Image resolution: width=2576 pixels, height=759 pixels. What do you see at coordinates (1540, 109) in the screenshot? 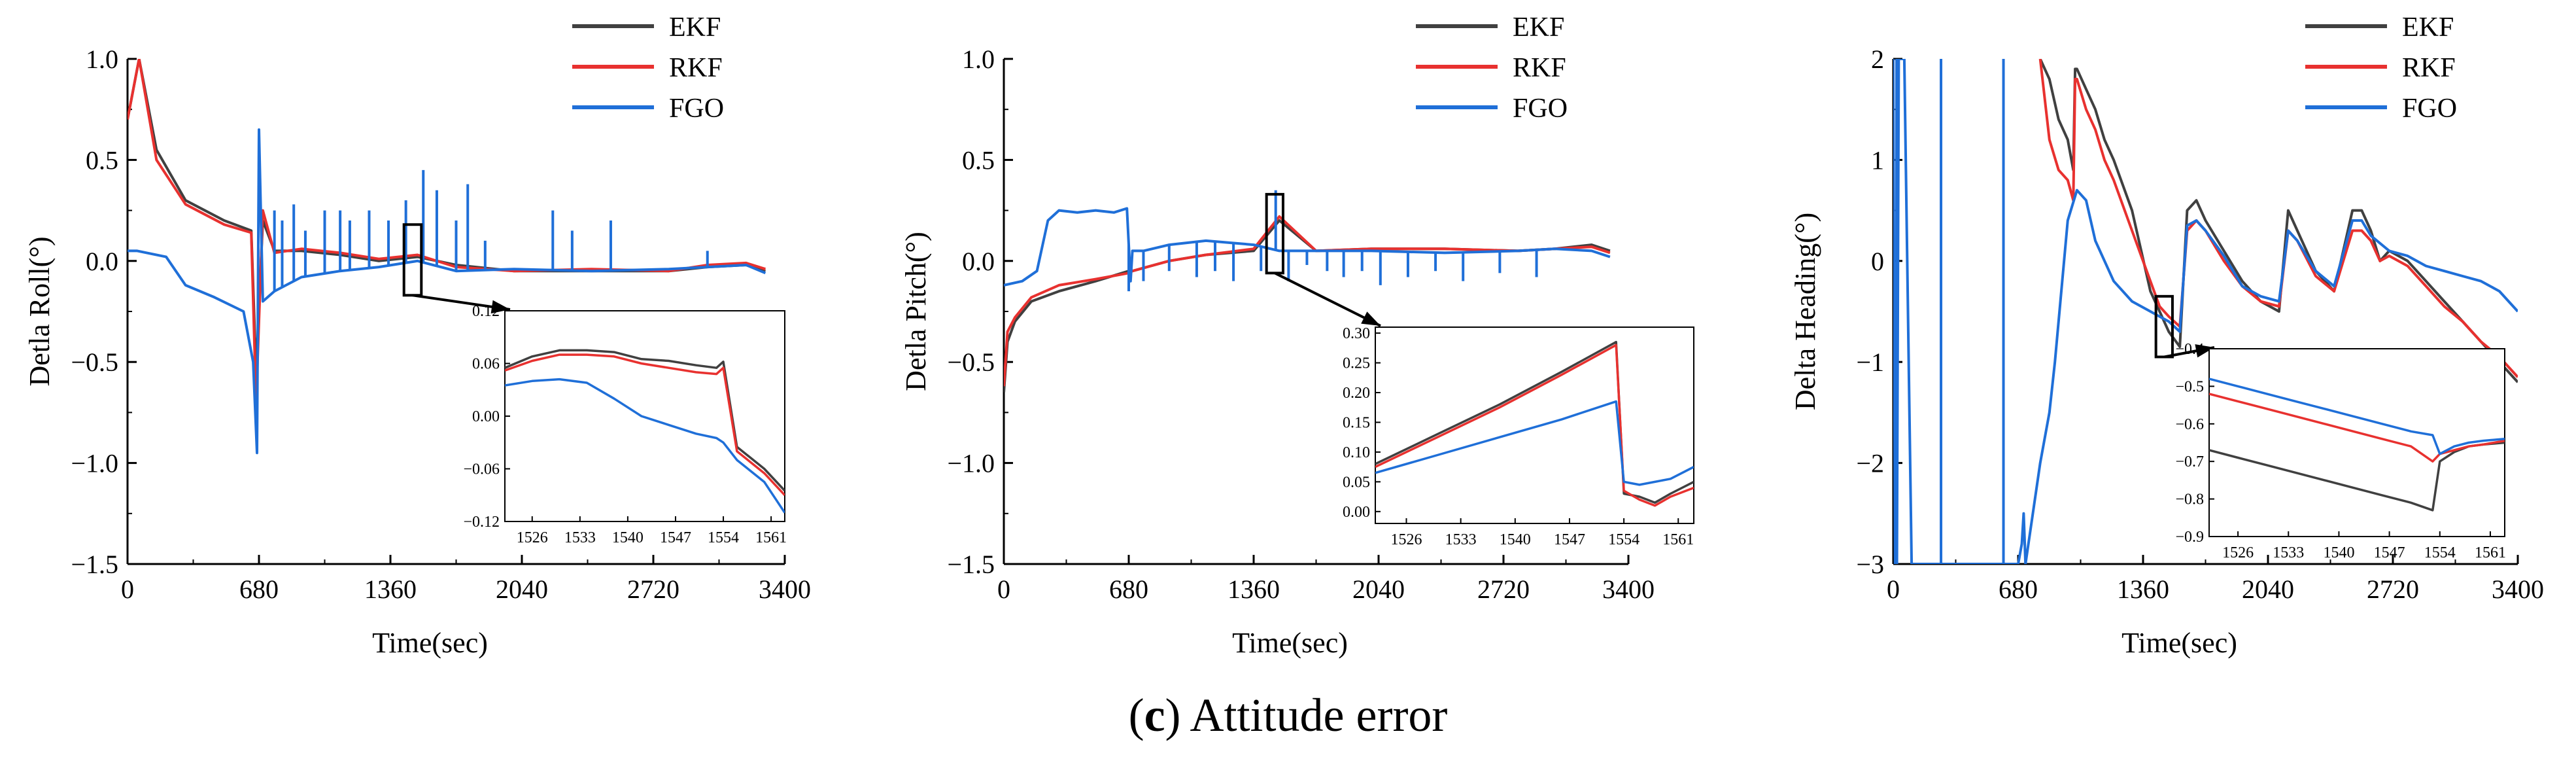
I see `legend-label-fgo: FGO` at bounding box center [1540, 109].